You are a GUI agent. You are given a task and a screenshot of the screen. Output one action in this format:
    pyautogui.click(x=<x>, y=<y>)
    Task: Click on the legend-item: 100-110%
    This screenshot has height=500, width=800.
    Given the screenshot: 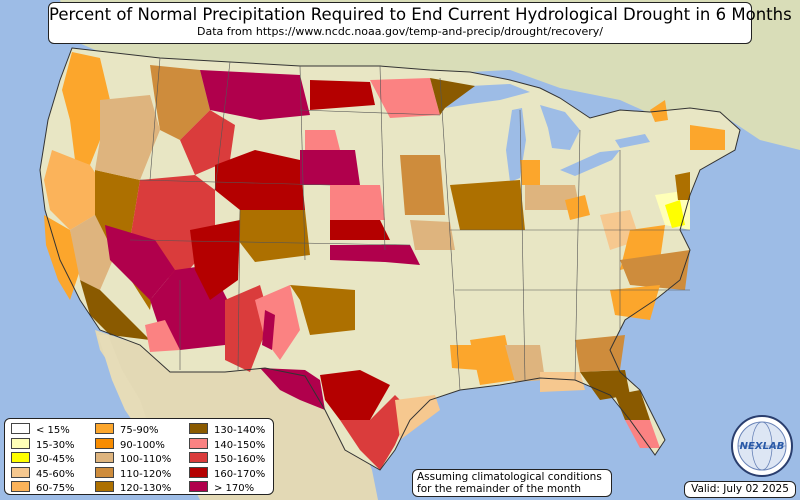 What is the action you would take?
    pyautogui.click(x=133, y=458)
    